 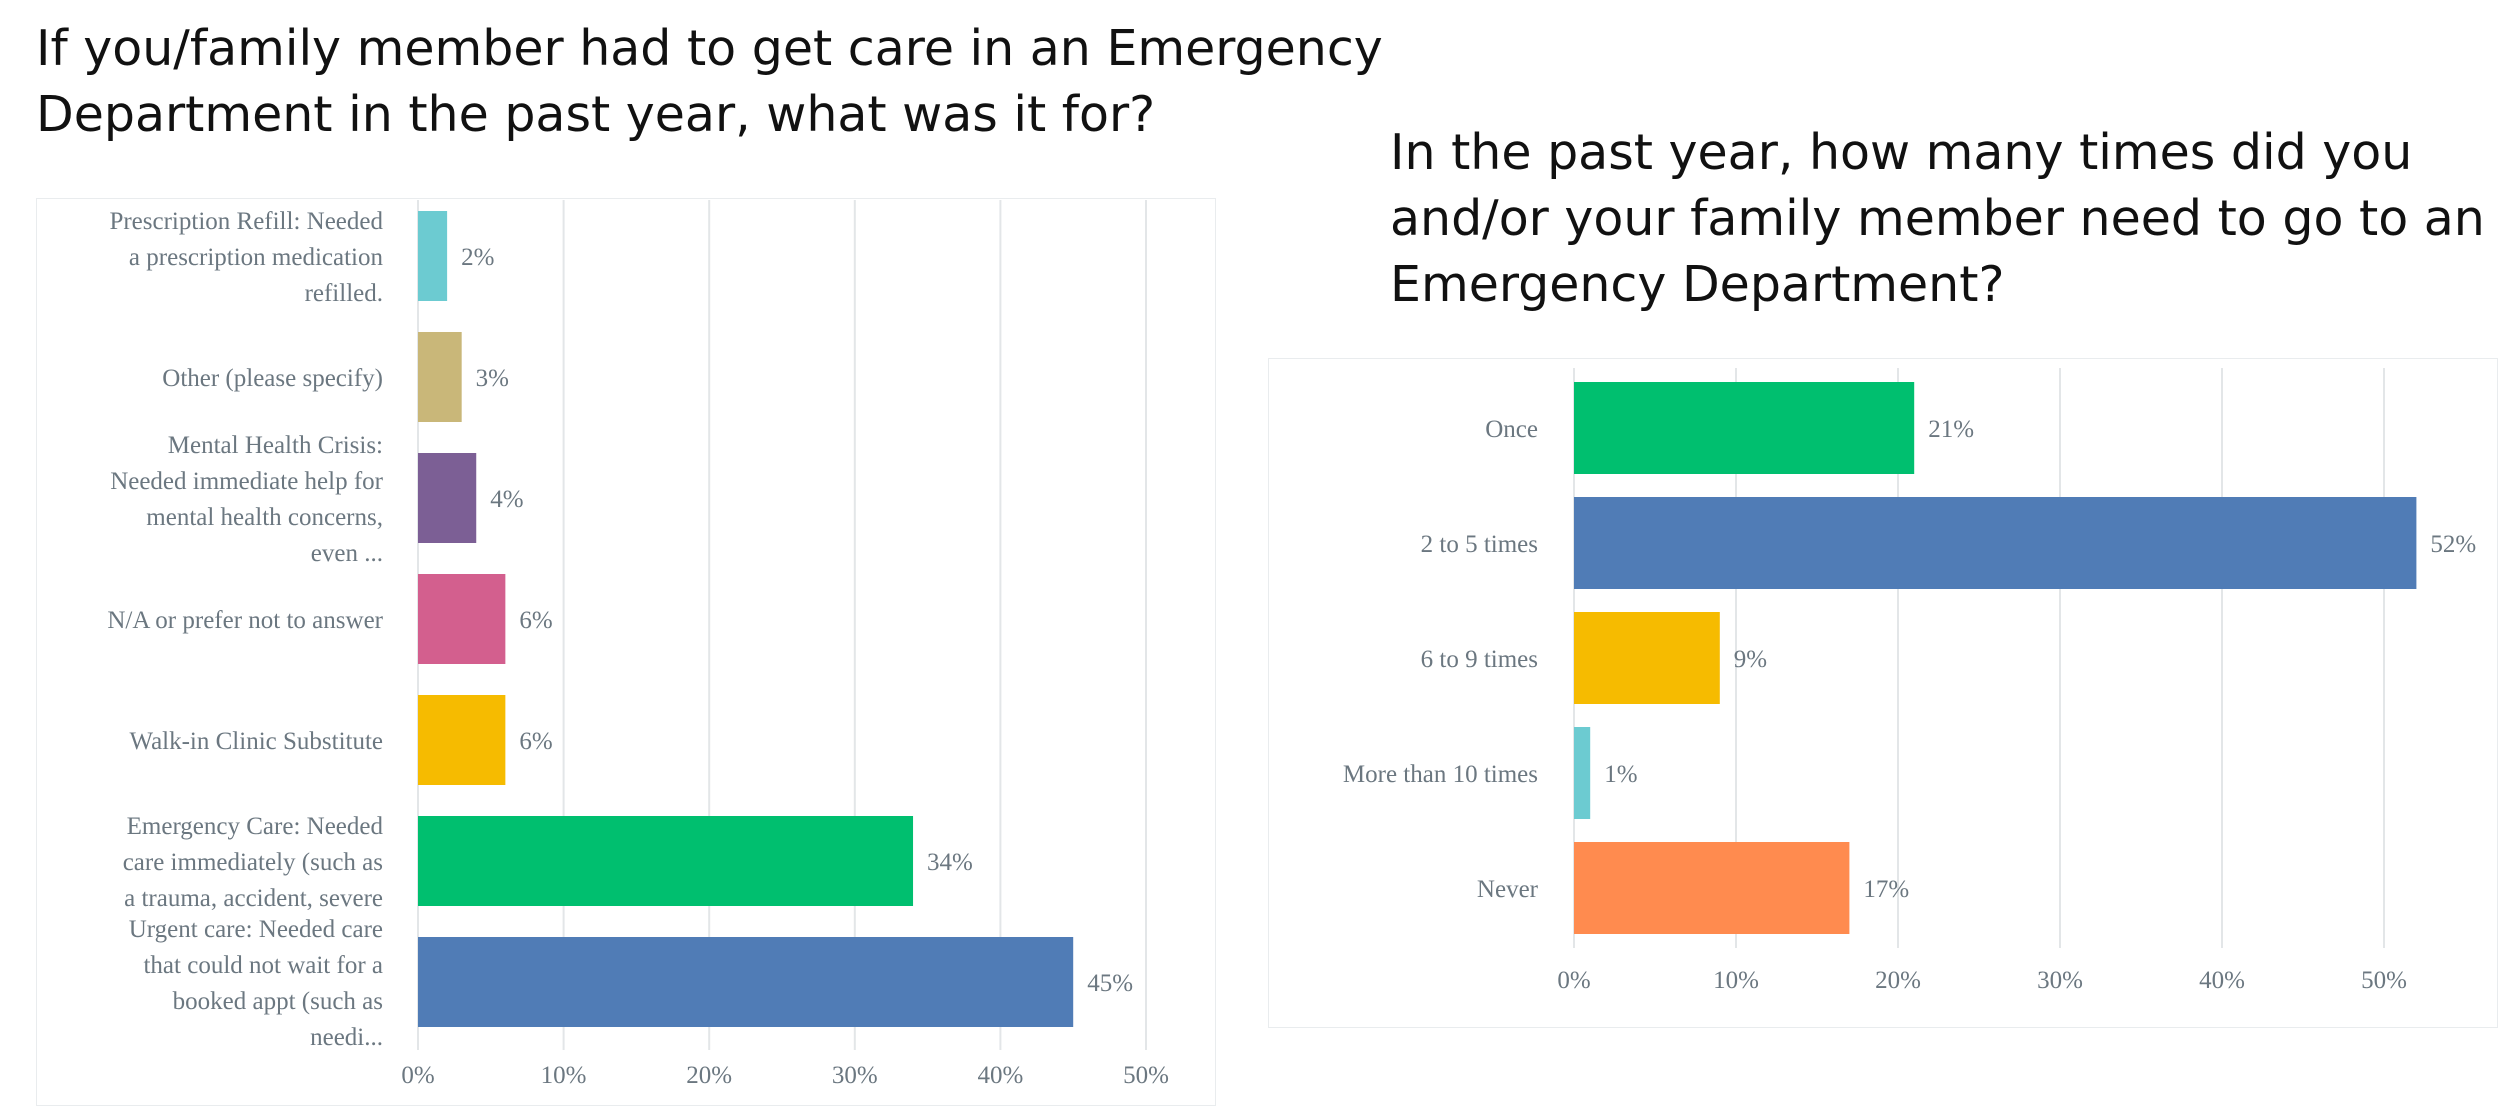 I want to click on left-chart-value-label: 45%, so click(x=1110, y=983).